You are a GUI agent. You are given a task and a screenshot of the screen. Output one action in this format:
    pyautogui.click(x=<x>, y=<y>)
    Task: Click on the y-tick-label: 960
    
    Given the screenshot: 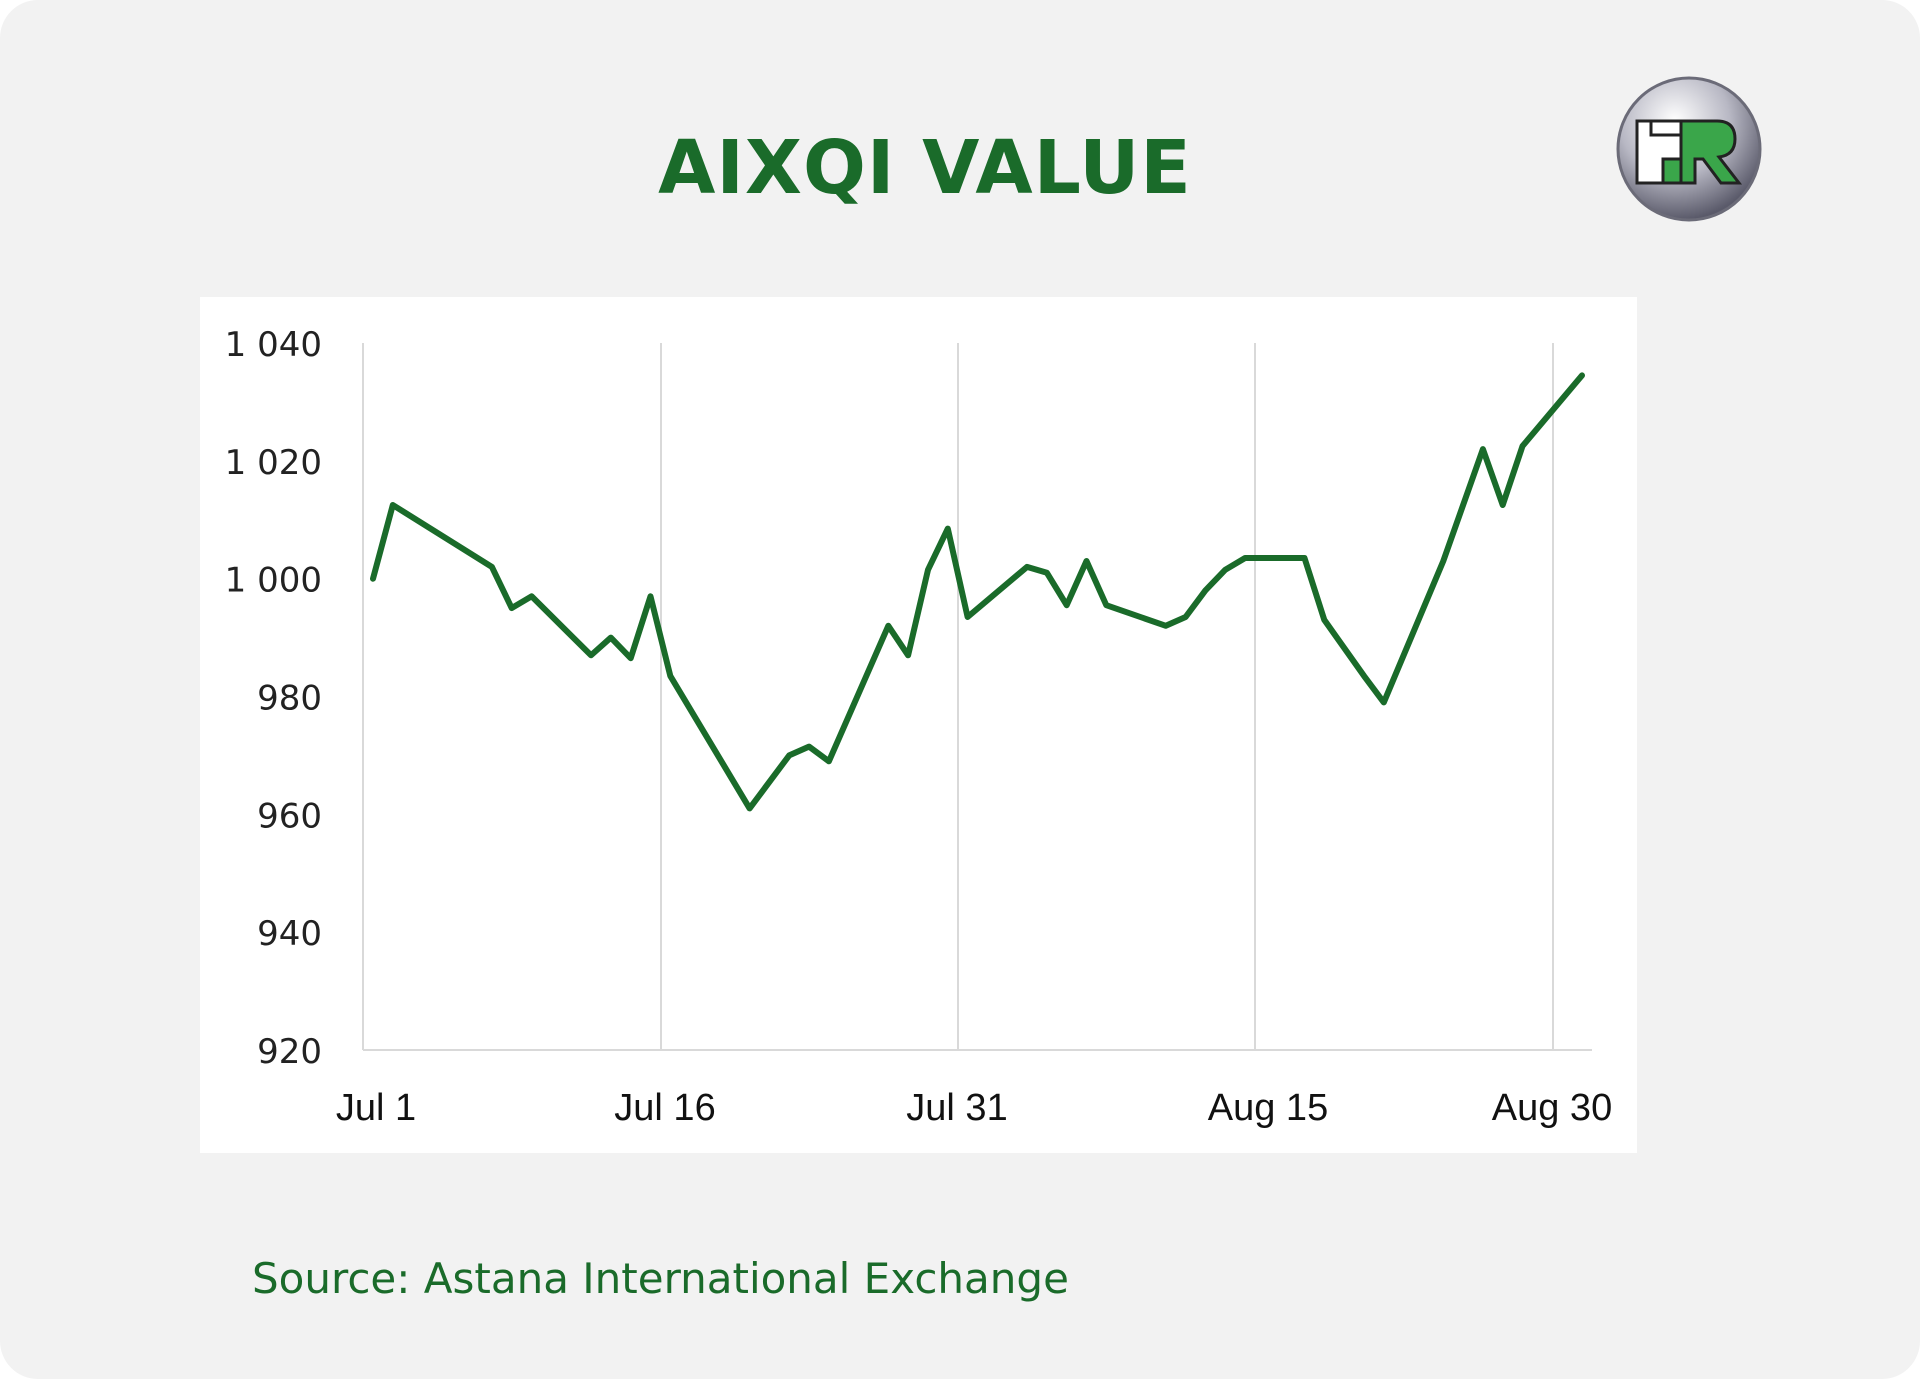 What is the action you would take?
    pyautogui.click(x=289, y=816)
    